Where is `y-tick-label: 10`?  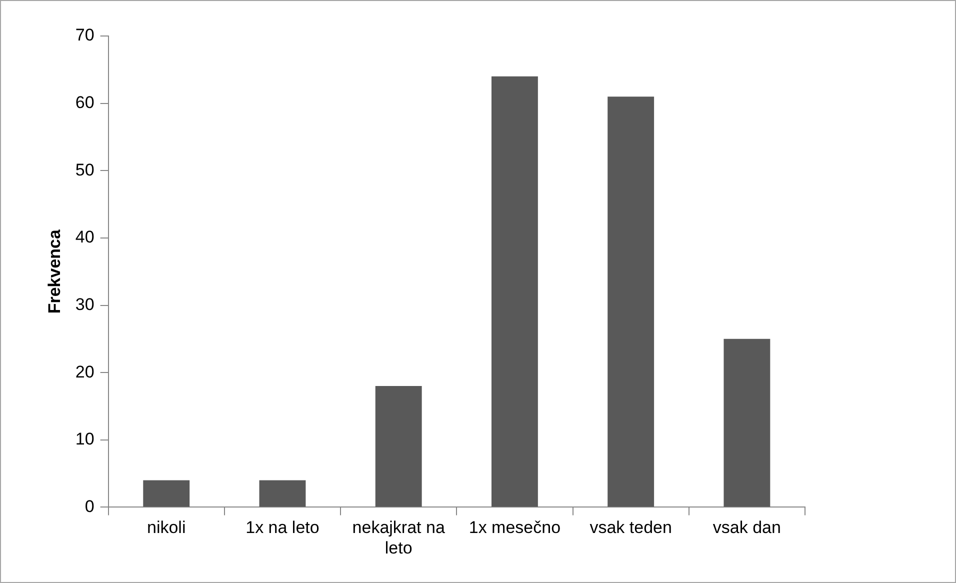
y-tick-label: 10 is located at coordinates (84, 439).